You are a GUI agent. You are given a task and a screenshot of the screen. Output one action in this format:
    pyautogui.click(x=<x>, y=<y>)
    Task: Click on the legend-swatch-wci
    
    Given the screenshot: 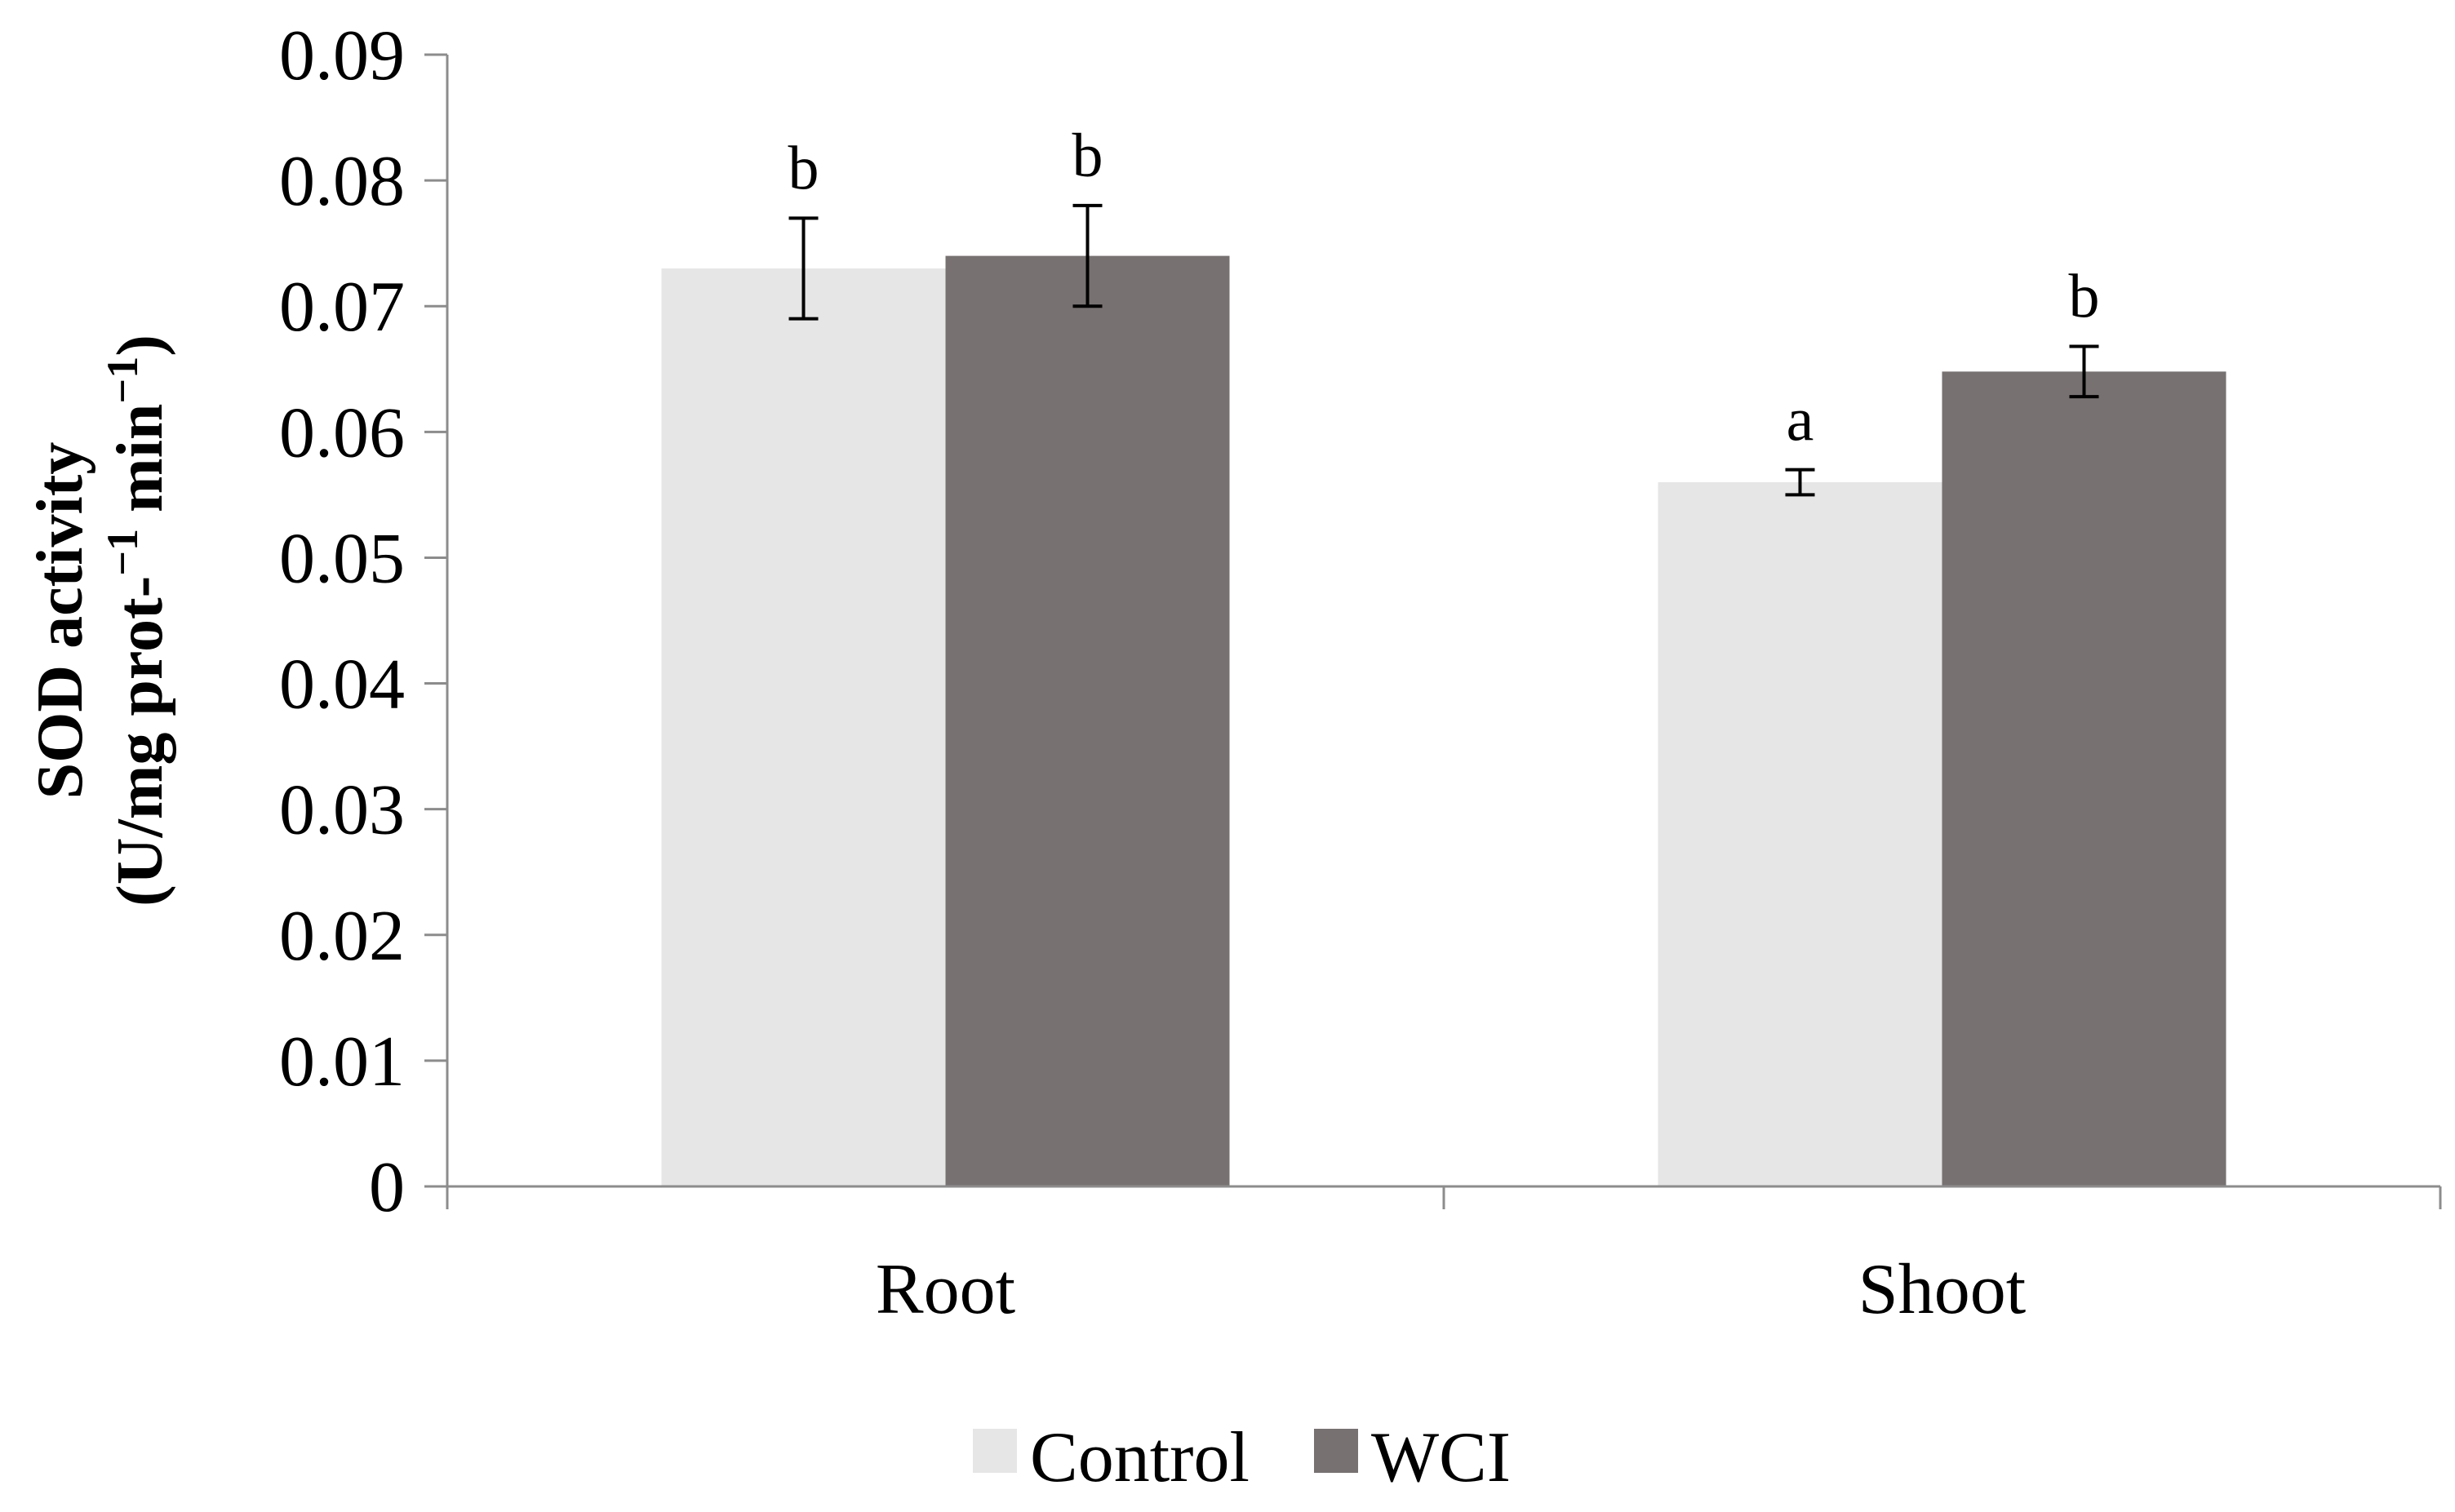 What is the action you would take?
    pyautogui.click(x=1336, y=1451)
    